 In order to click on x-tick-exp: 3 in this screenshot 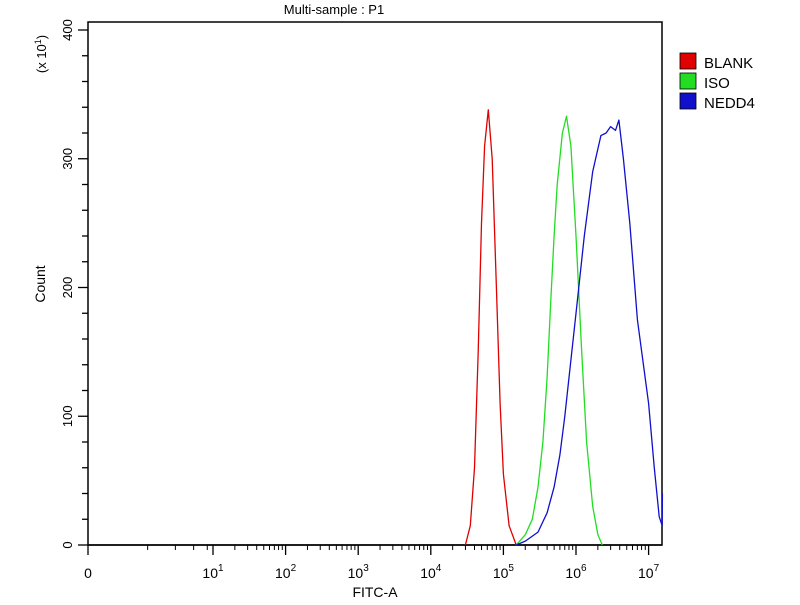, I will do `click(366, 568)`.